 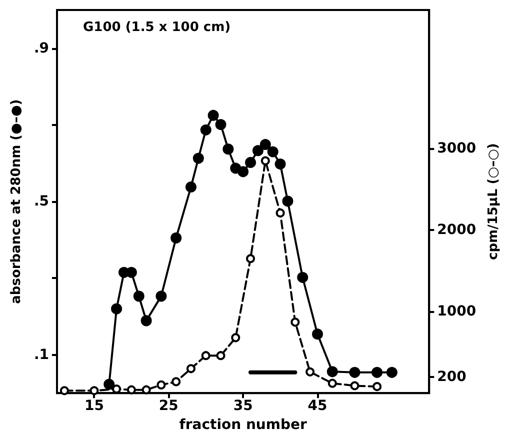 What do you see at coordinates (16, 201) in the screenshot?
I see `y-axis-title: absorbance at 280nm (●–●)` at bounding box center [16, 201].